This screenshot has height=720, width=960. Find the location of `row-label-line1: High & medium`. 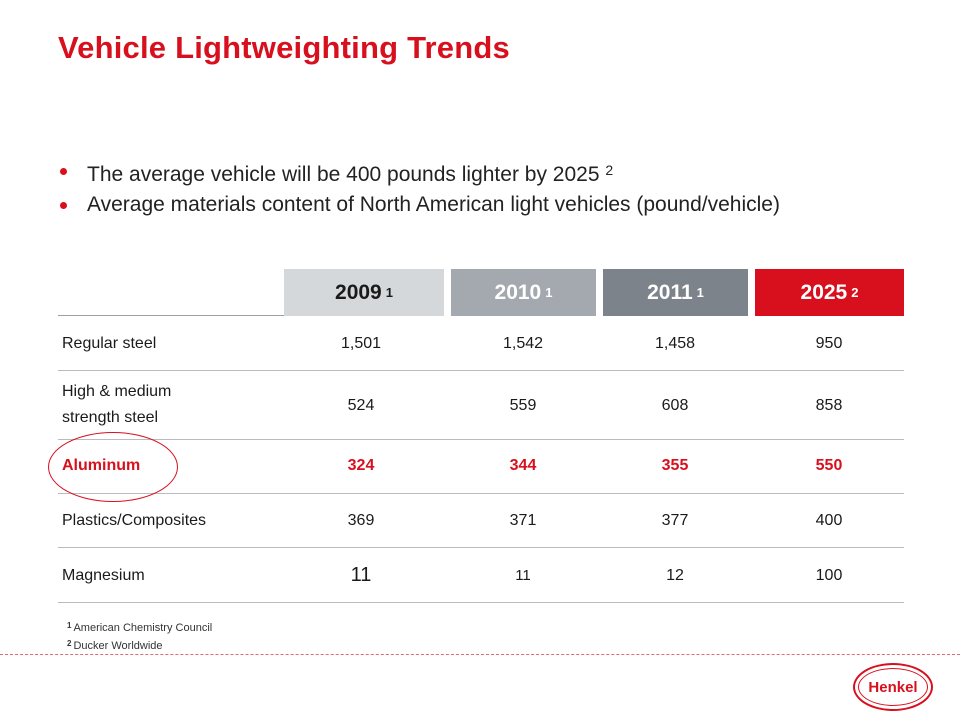

row-label-line1: High & medium is located at coordinates (117, 391).